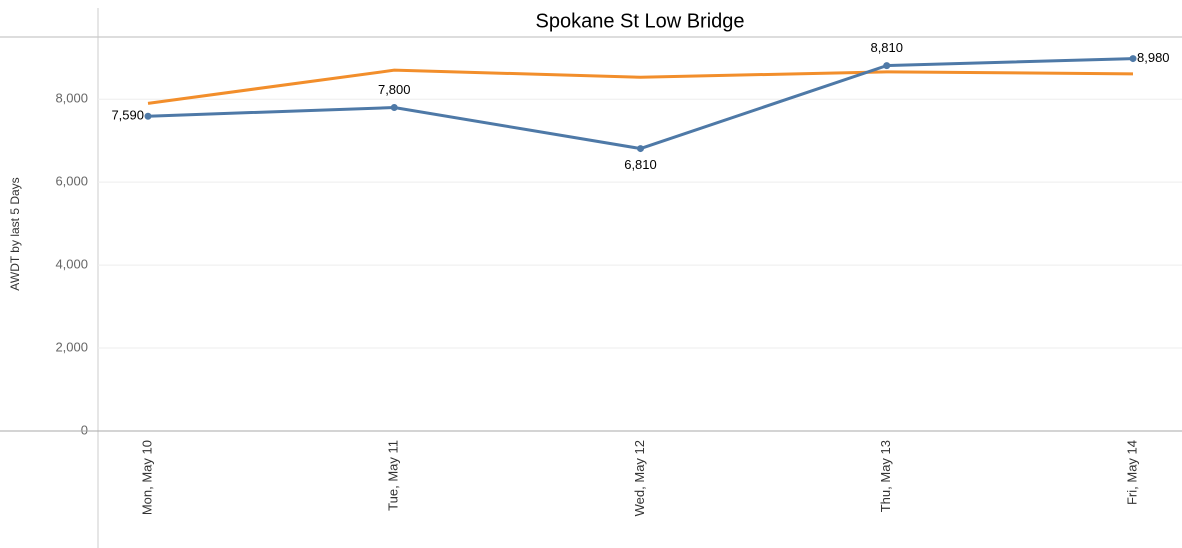 The image size is (1182, 548). I want to click on data-label: 8,980, so click(1153, 57).